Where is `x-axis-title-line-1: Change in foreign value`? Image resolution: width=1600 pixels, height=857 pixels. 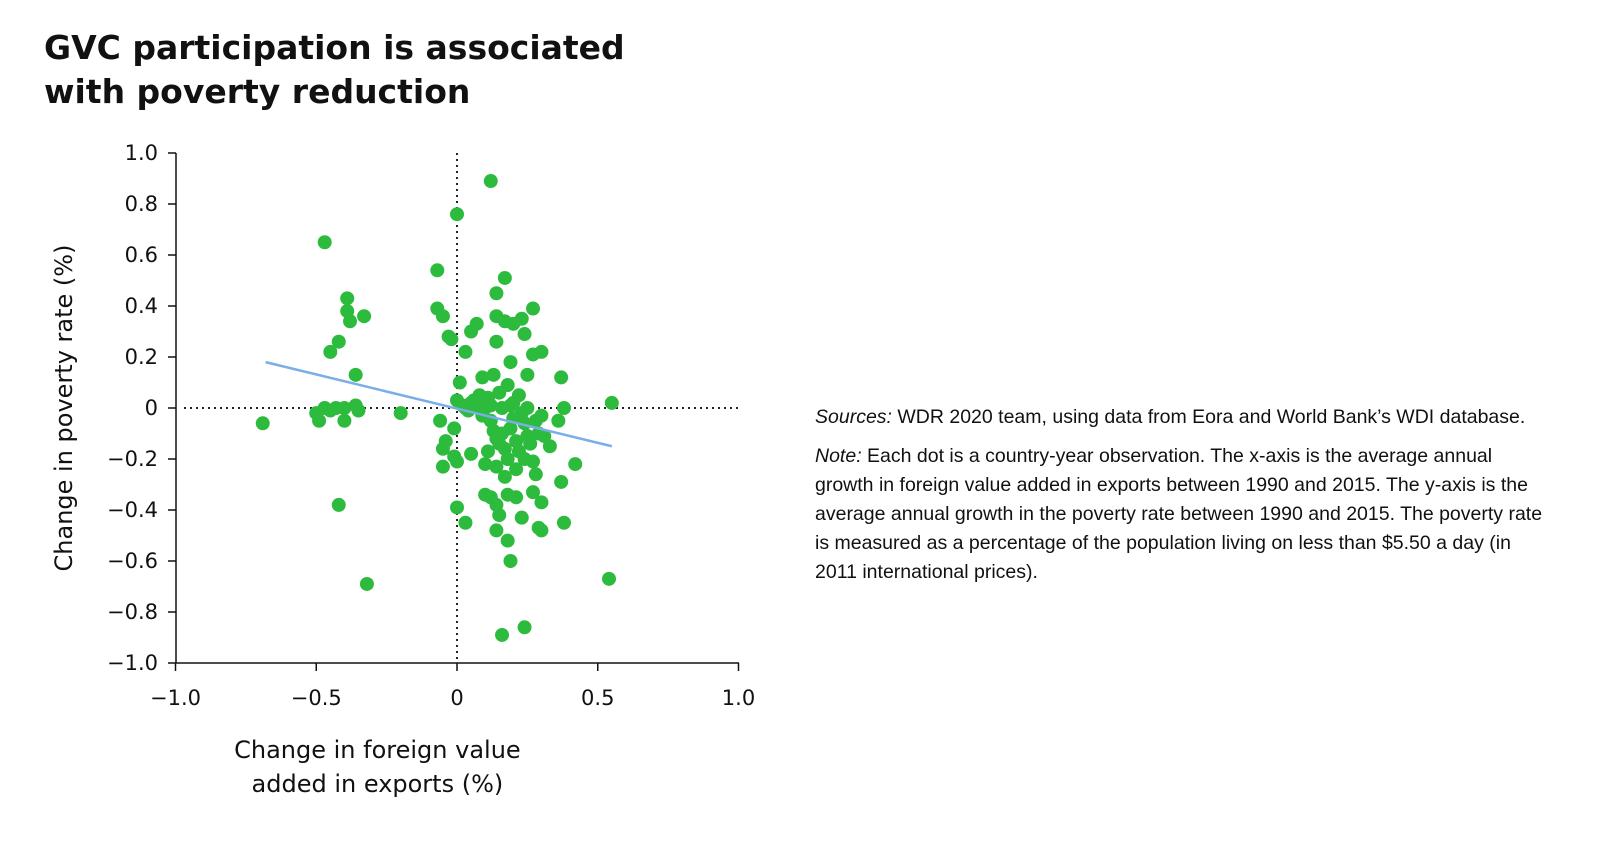
x-axis-title-line-1: Change in foreign value is located at coordinates (377, 750).